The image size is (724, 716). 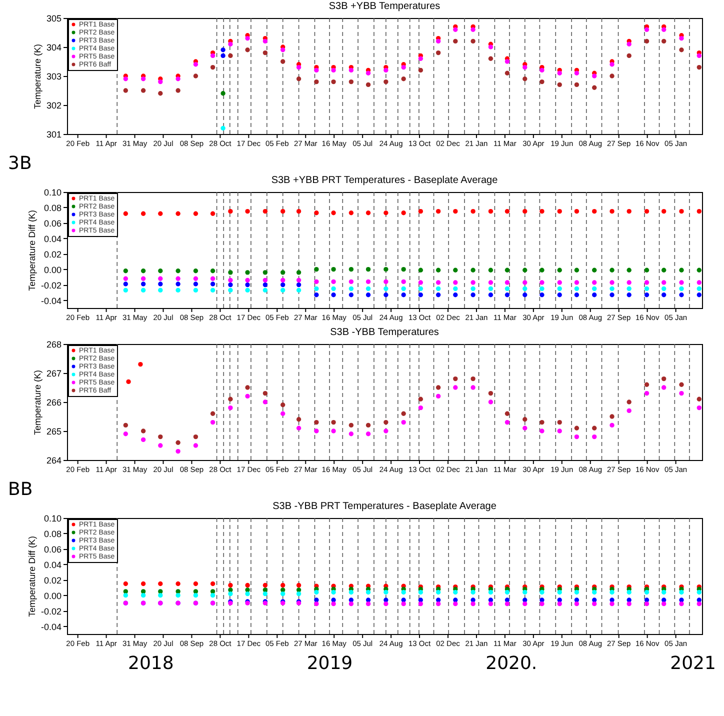 I want to click on chart-title: S3B -YBB PRT Temperatures - Baseplate Average, so click(x=384, y=506).